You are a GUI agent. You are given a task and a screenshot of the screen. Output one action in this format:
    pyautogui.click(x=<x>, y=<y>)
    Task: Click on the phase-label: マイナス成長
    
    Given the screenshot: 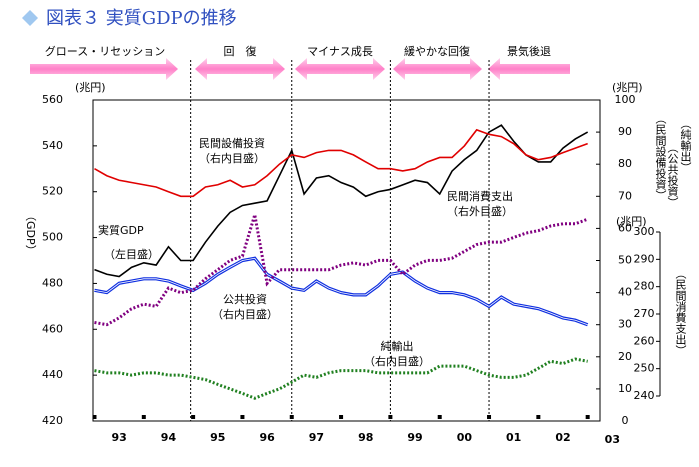 What is the action you would take?
    pyautogui.click(x=340, y=51)
    